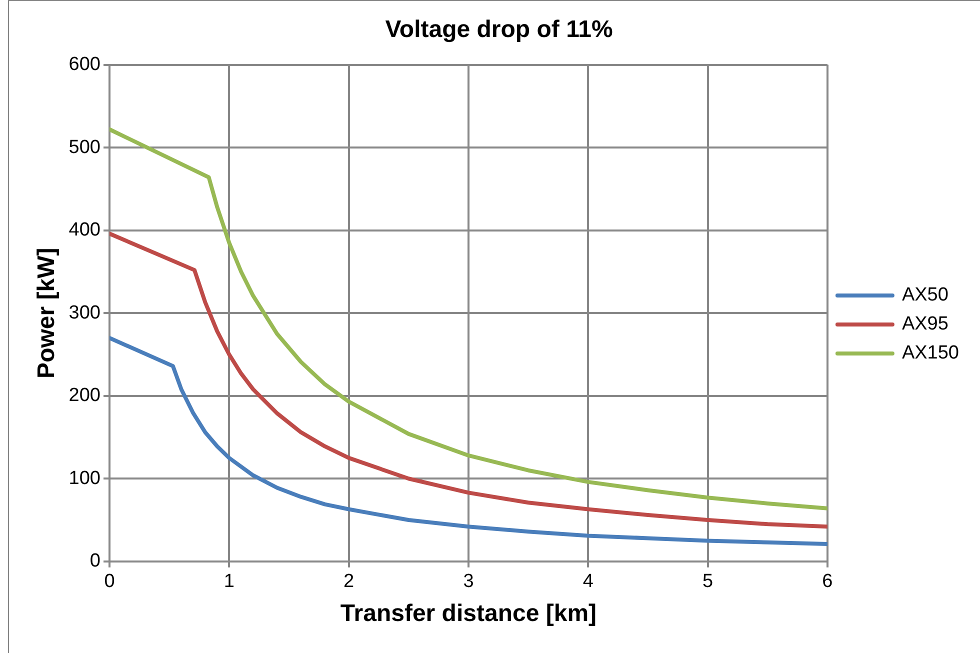  What do you see at coordinates (827, 581) in the screenshot?
I see `x-tick-label: 6` at bounding box center [827, 581].